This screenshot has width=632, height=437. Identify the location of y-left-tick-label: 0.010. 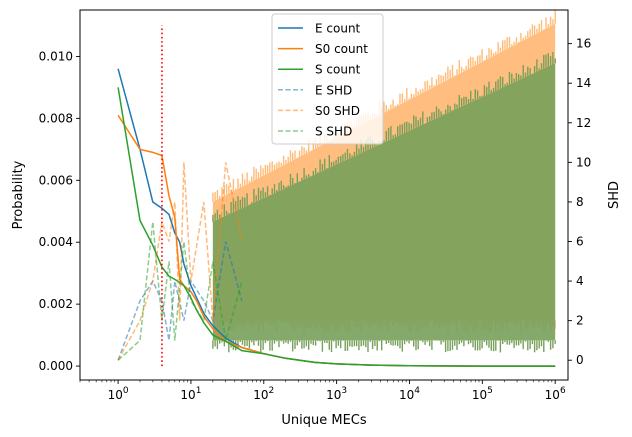
(56, 56).